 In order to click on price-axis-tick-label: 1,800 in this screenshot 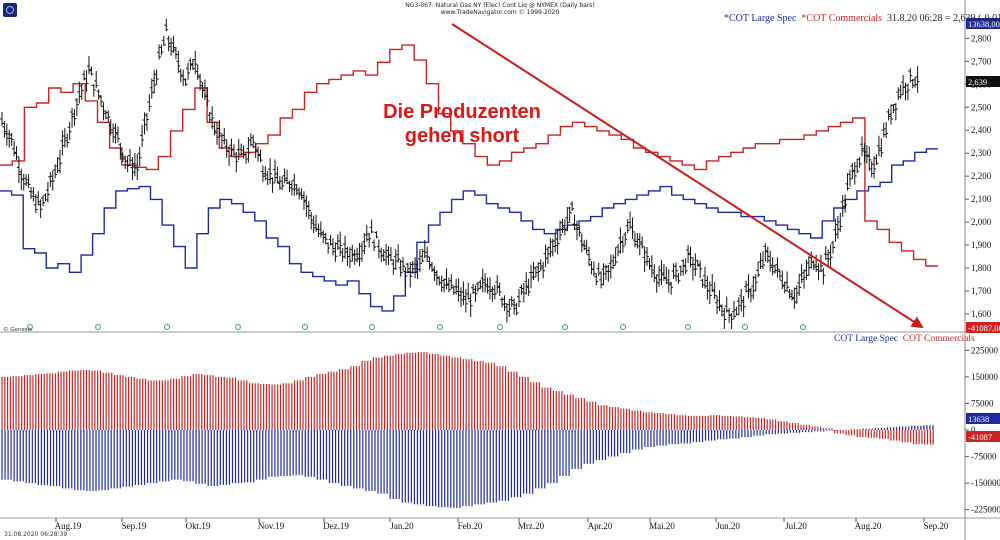, I will do `click(981, 268)`.